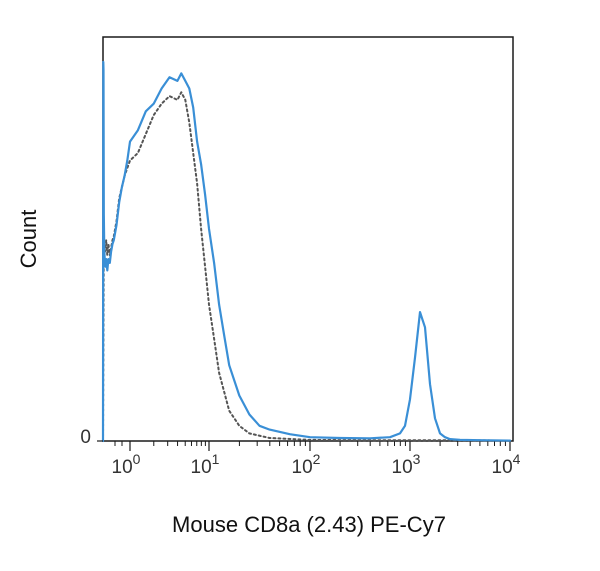 The image size is (600, 571). I want to click on x-tick-label: 10², so click(306, 464).